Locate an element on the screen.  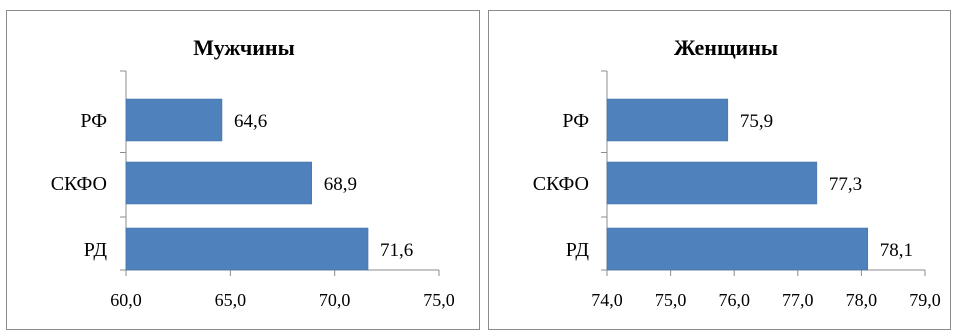
x-tick-label: 76,0 is located at coordinates (734, 300).